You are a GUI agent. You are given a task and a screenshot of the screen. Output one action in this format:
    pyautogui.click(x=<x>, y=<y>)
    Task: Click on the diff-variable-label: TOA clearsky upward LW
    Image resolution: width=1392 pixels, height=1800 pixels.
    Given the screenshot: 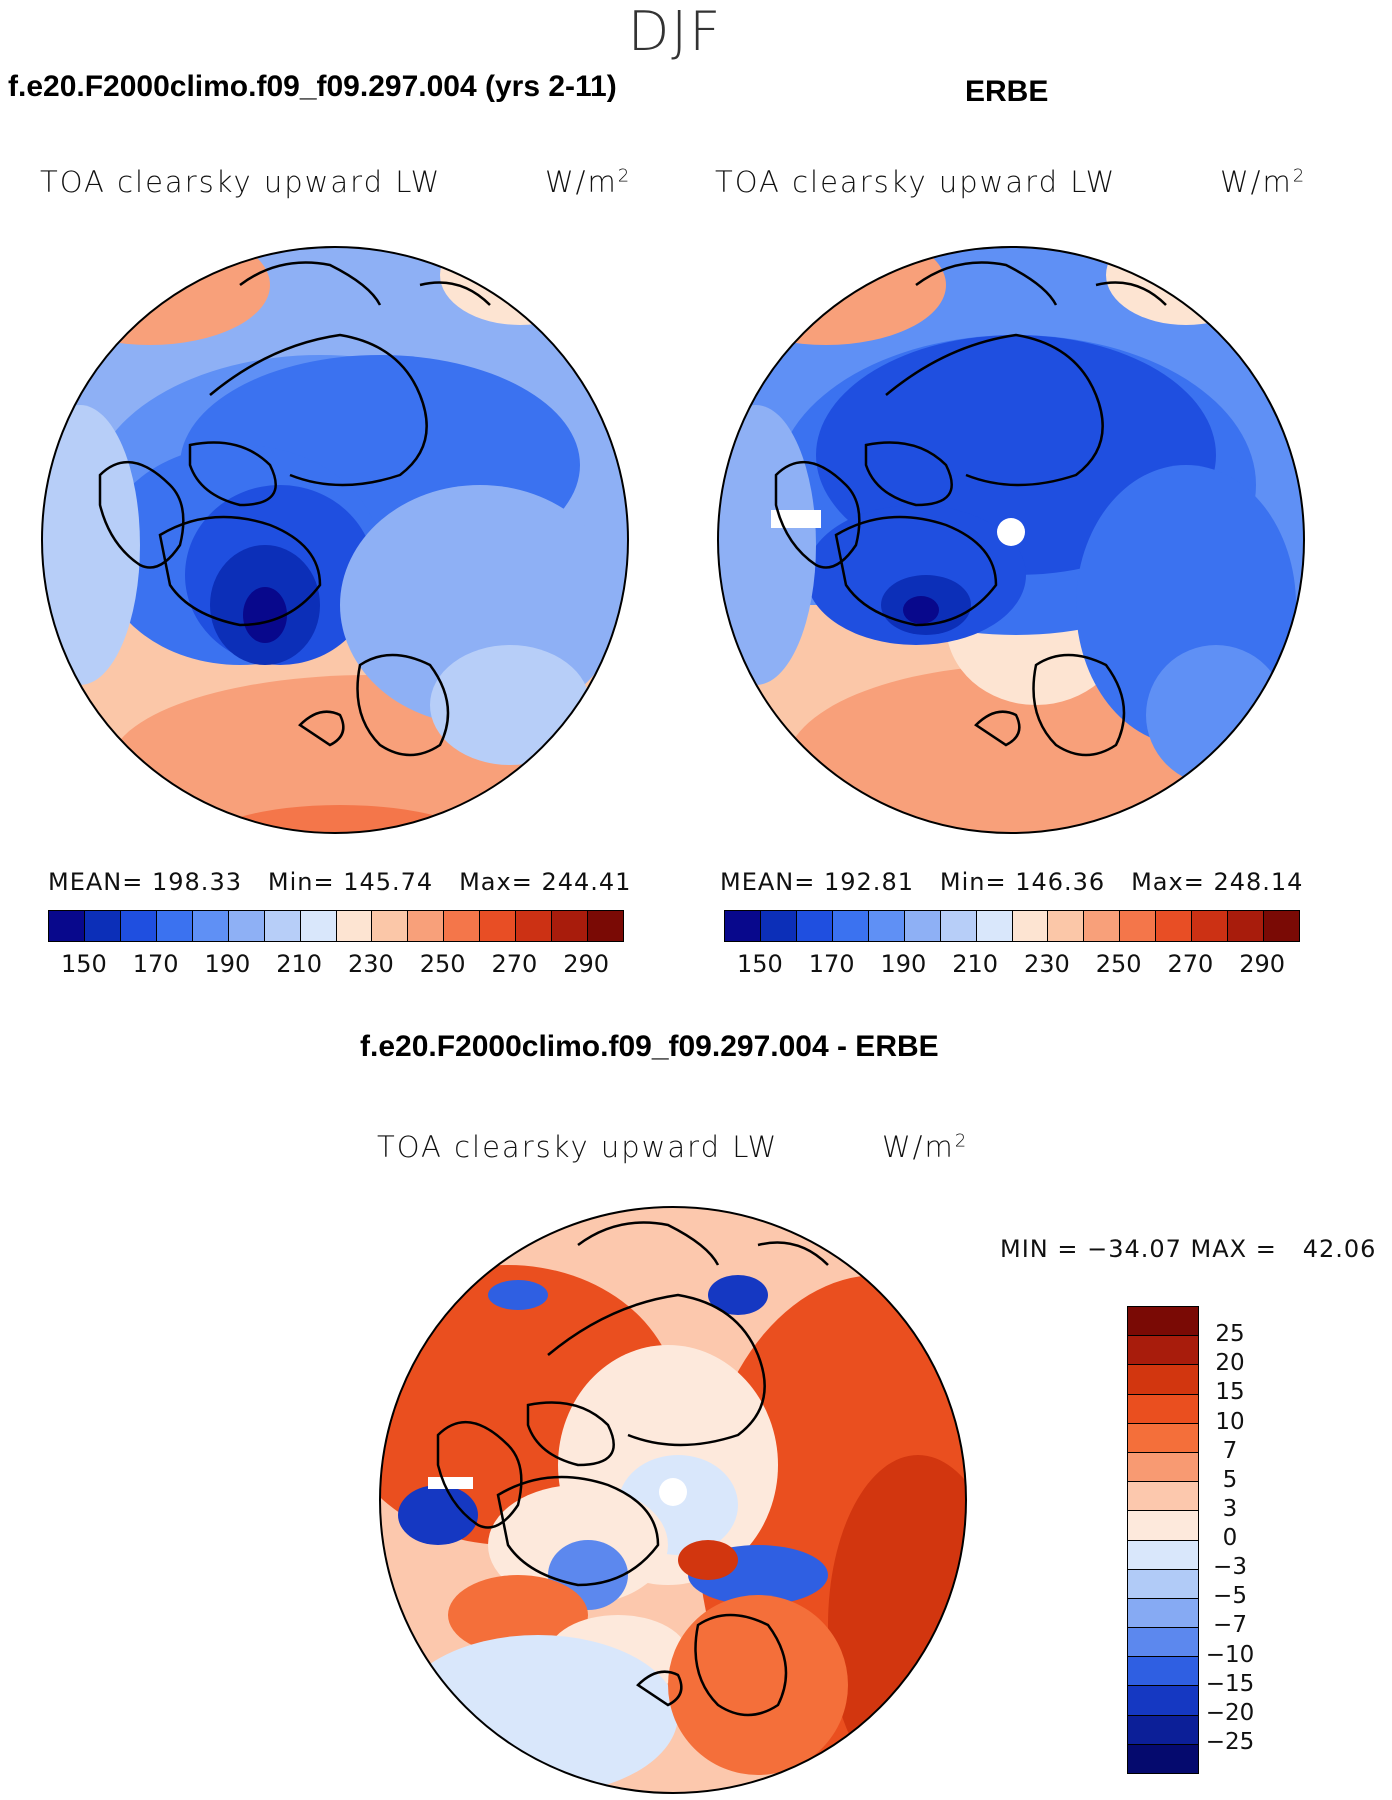 What is the action you would take?
    pyautogui.click(x=578, y=1147)
    